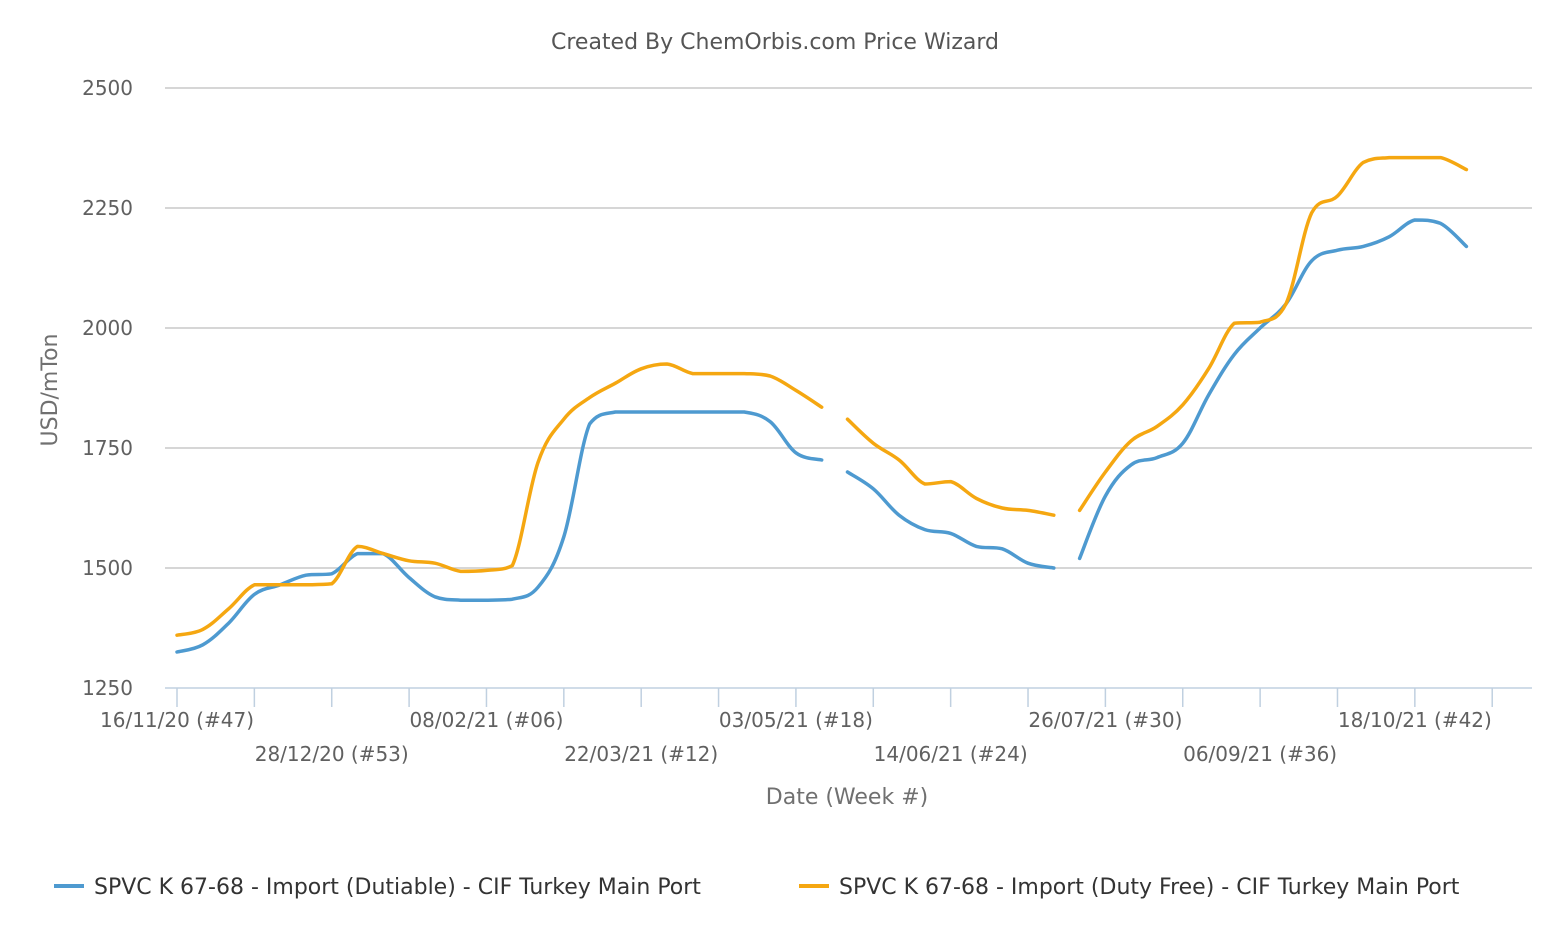 The width and height of the screenshot is (1552, 930). I want to click on x-tick-label: 16/11/20 (#47), so click(177, 720).